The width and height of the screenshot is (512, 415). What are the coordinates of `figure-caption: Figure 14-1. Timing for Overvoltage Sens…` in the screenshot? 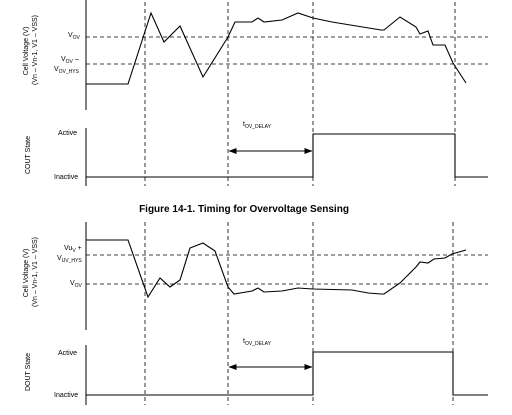 It's located at (244, 209).